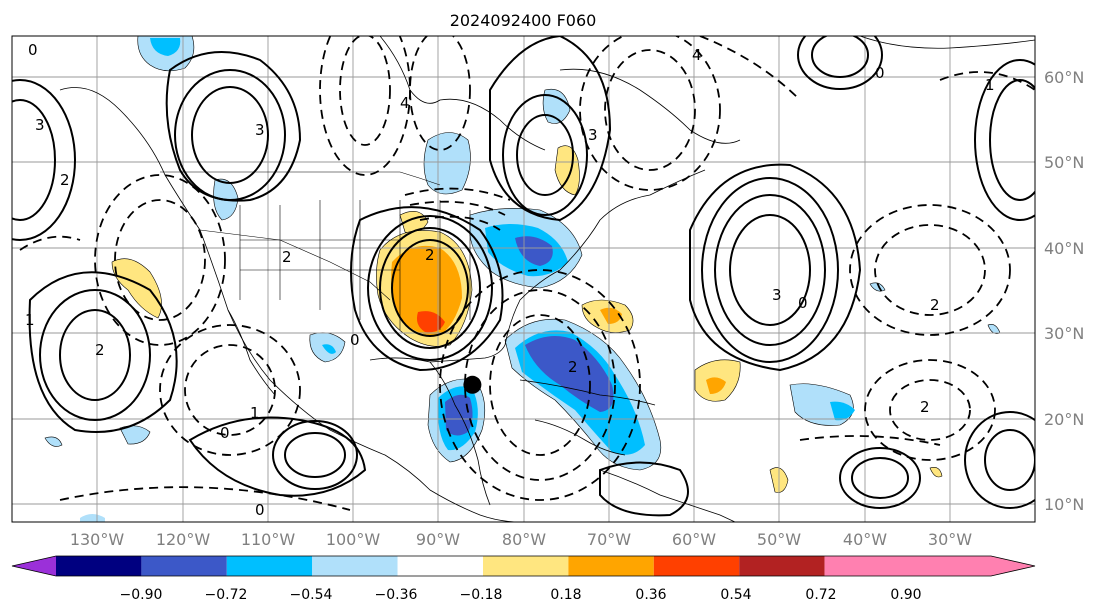 The width and height of the screenshot is (1105, 615). What do you see at coordinates (438, 539) in the screenshot?
I see `lon-label: 90°W` at bounding box center [438, 539].